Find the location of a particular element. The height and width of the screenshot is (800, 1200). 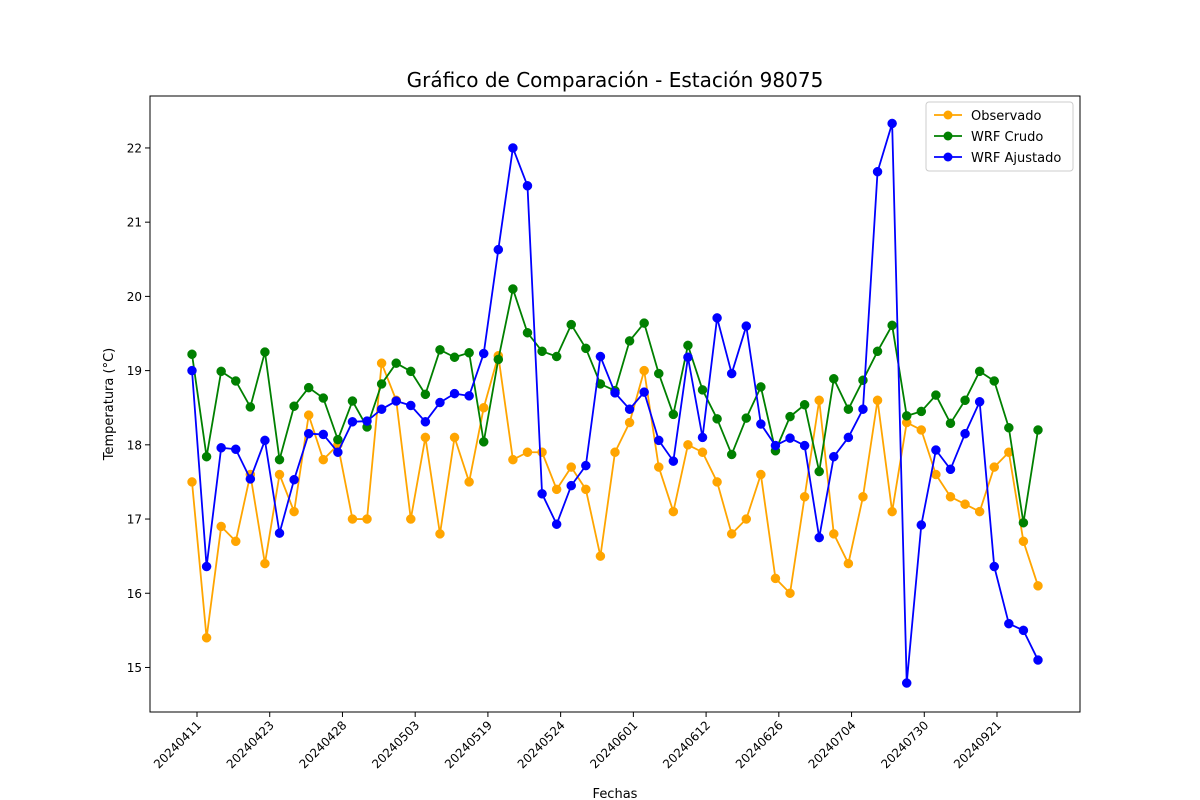

y-tick-label: 18 is located at coordinates (134, 445).